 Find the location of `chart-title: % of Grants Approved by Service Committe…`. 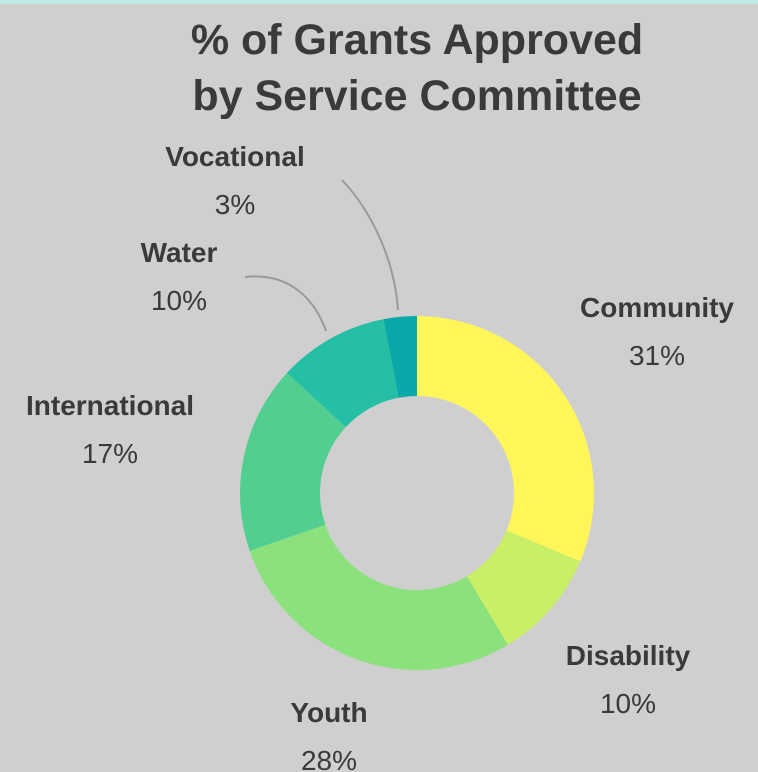

chart-title: % of Grants Approved by Service Committe… is located at coordinates (379, 68).